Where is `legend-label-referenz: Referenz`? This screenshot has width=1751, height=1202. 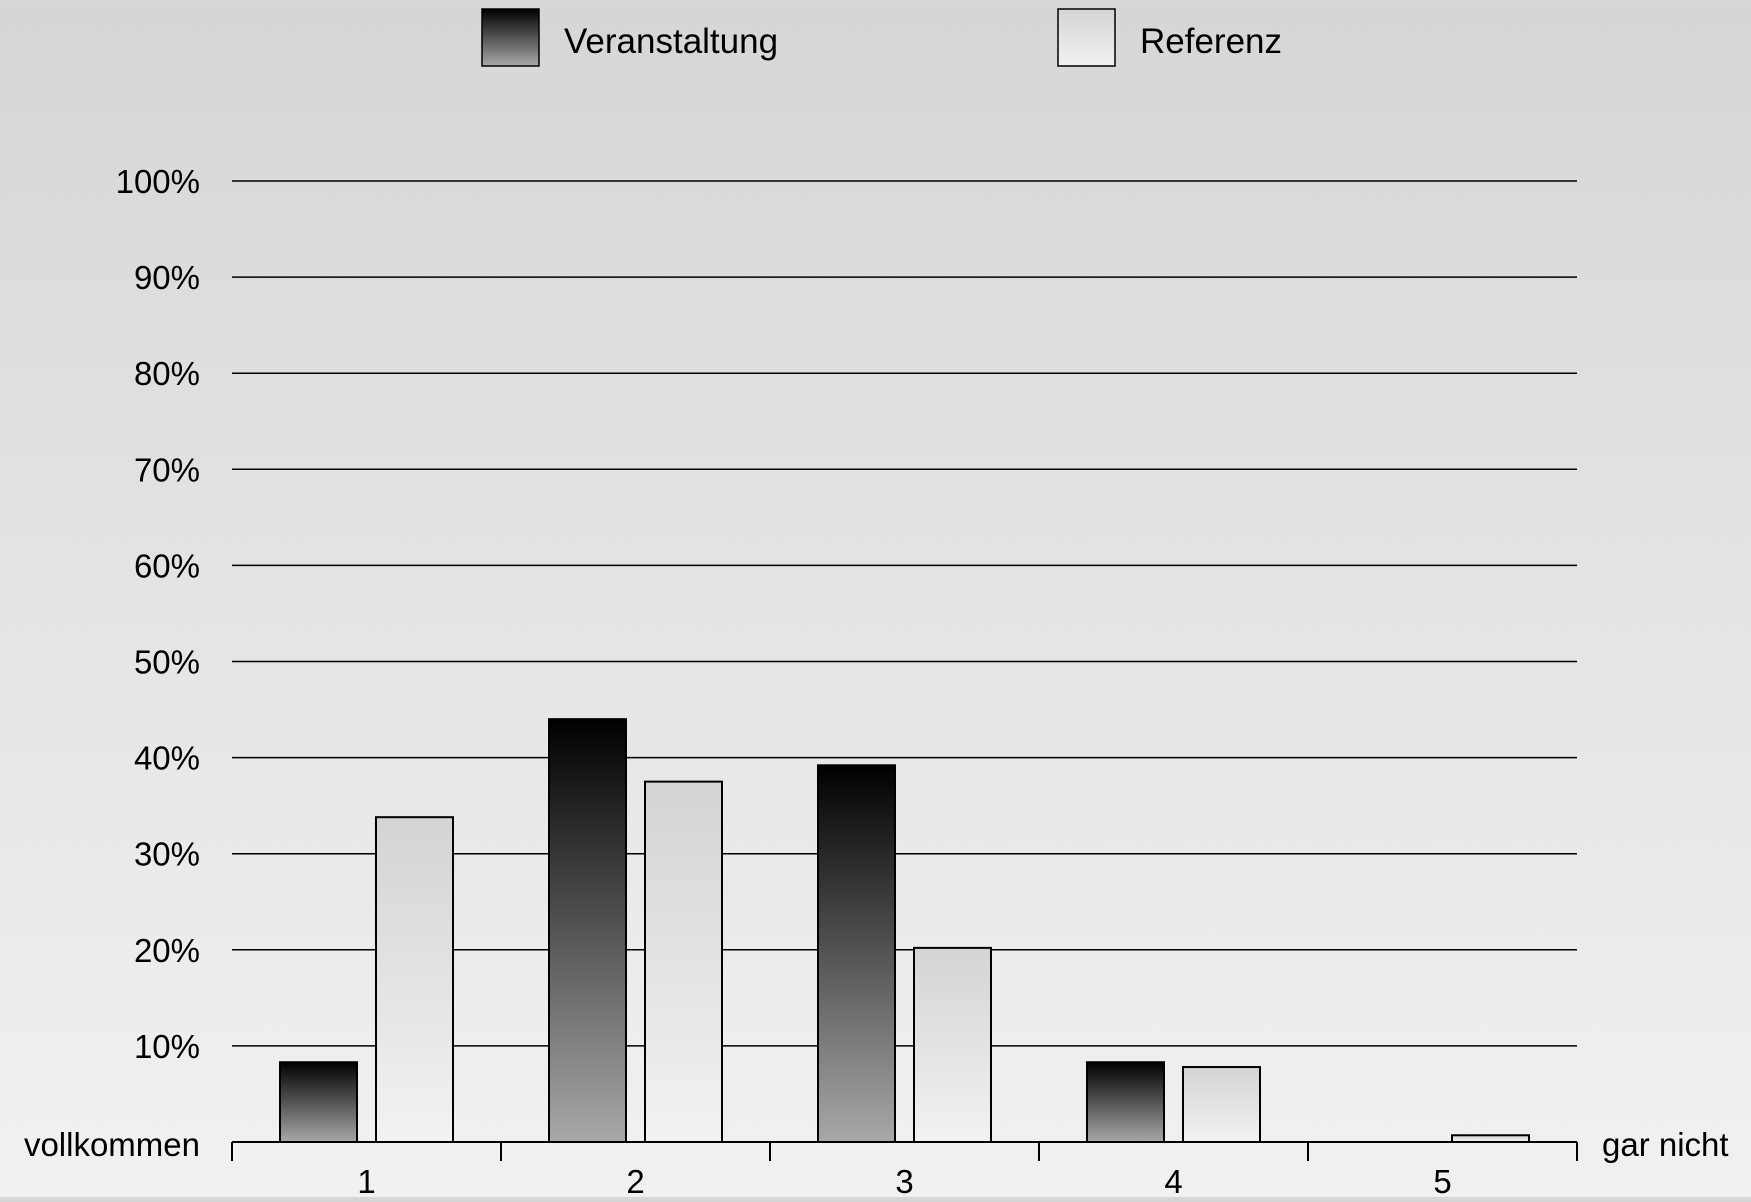
legend-label-referenz: Referenz is located at coordinates (1211, 41).